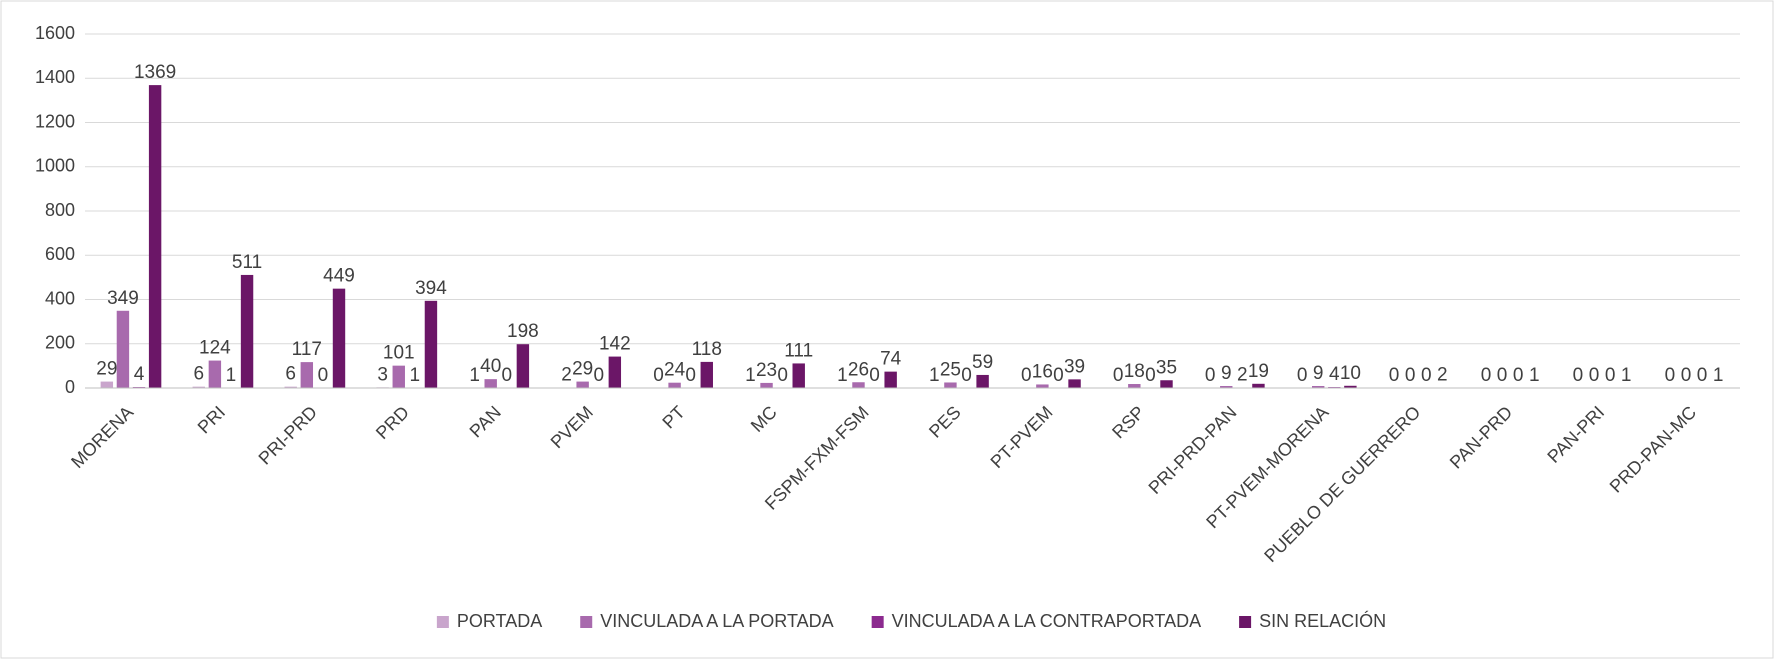 The height and width of the screenshot is (659, 1774). Describe the element at coordinates (382, 374) in the screenshot. I see `data-label: 3` at that location.